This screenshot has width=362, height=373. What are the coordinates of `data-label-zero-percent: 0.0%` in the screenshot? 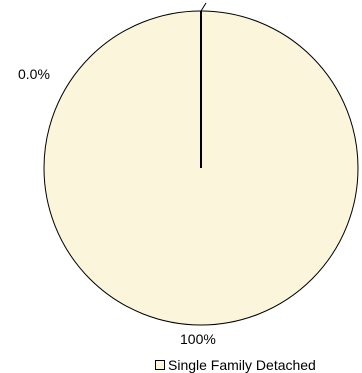 It's located at (34, 74).